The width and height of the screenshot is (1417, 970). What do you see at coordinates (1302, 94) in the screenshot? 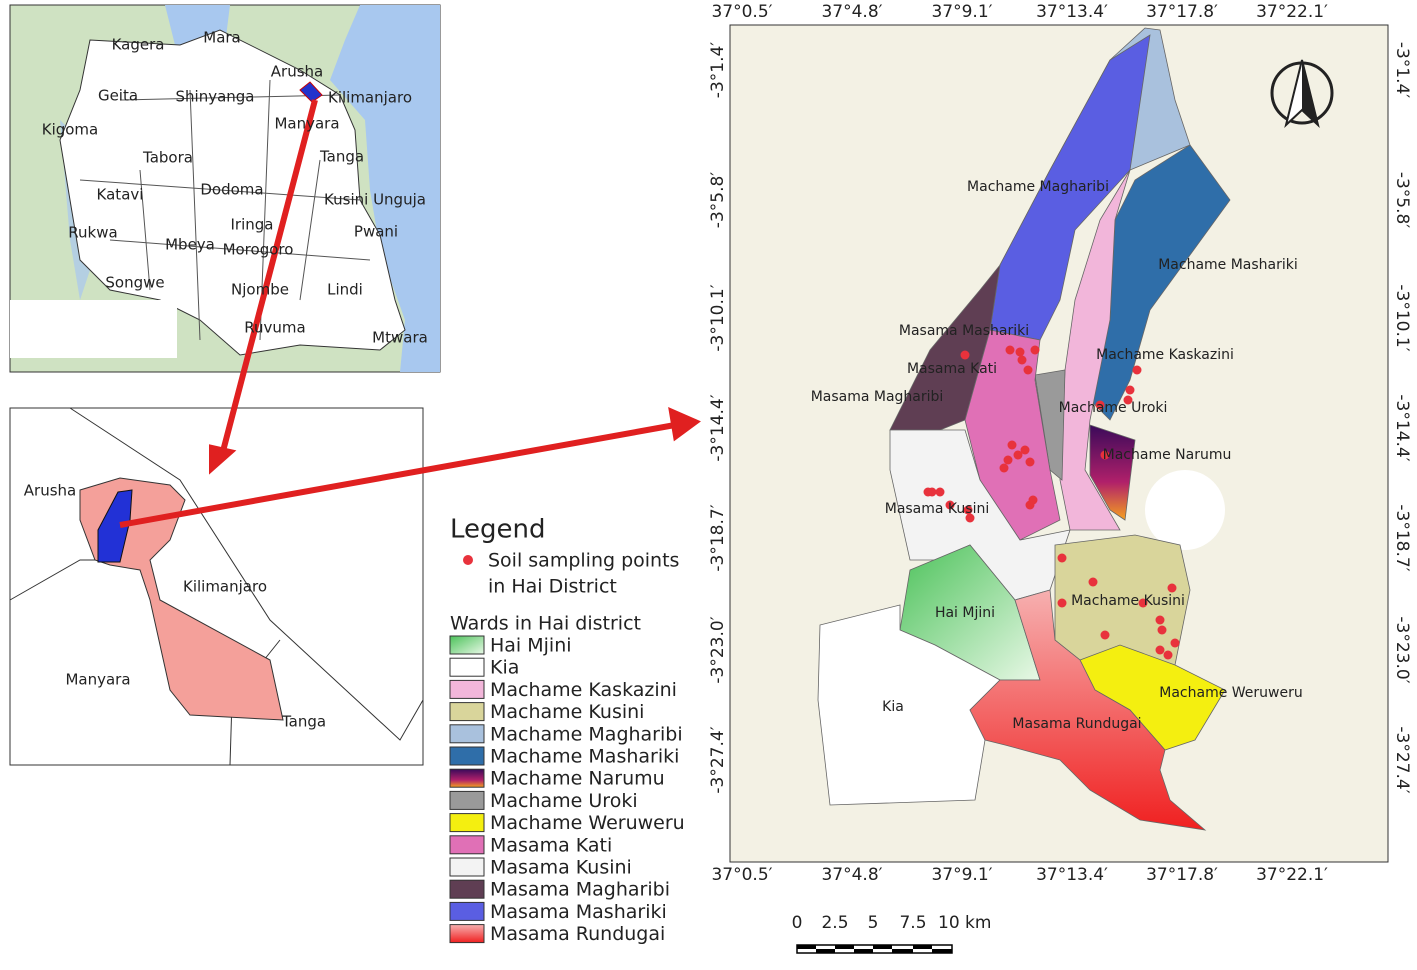
I see `north-arrow` at bounding box center [1302, 94].